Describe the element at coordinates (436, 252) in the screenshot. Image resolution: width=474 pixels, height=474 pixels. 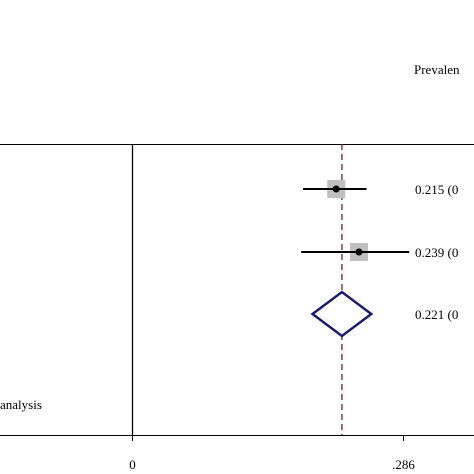
I see `row-value-label: 0.239 (0` at that location.